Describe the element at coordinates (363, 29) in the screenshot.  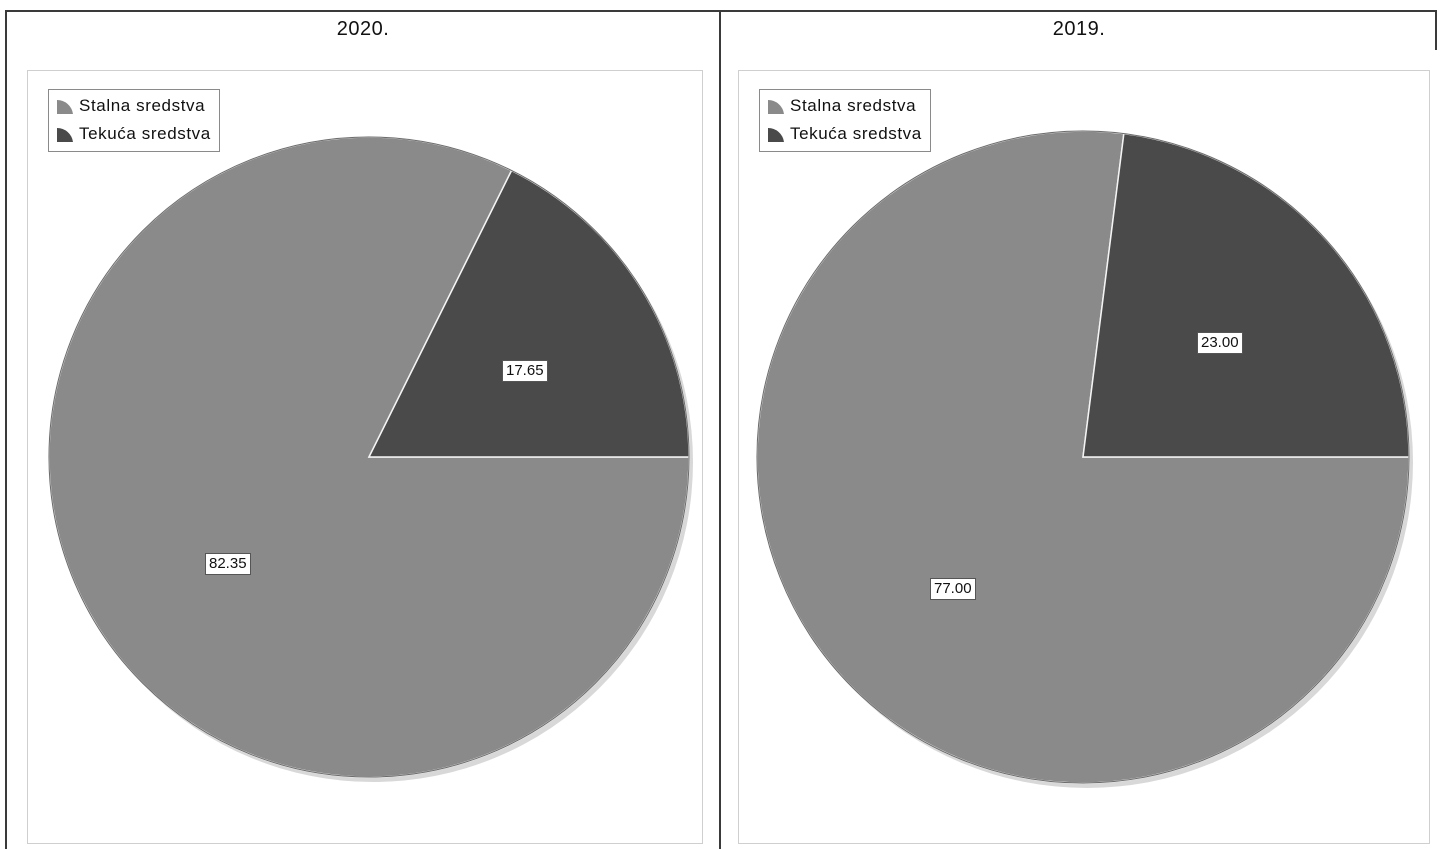
I see `chart-title: 2020.` at that location.